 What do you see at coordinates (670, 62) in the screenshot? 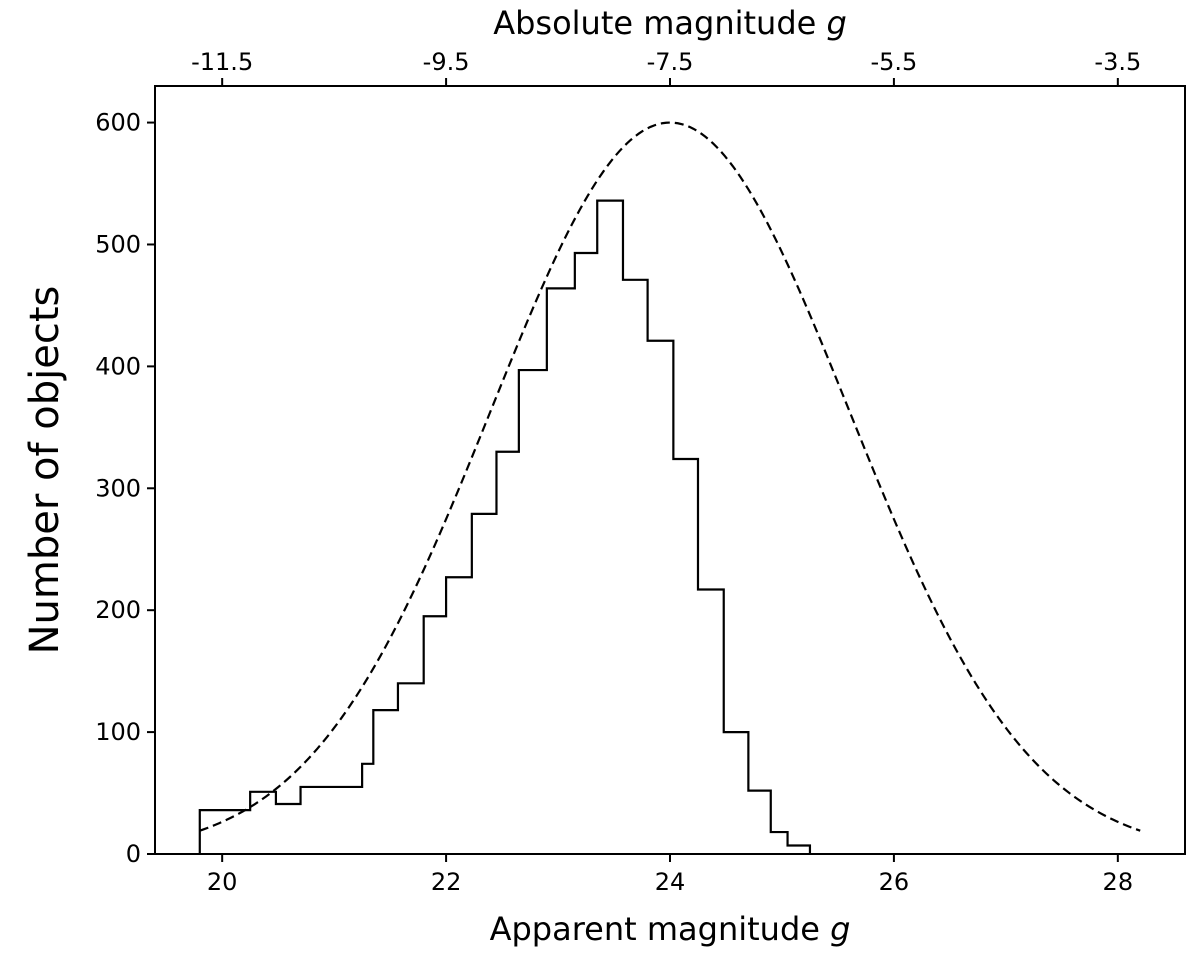
I see `top-x-tick-label: -7.5` at bounding box center [670, 62].